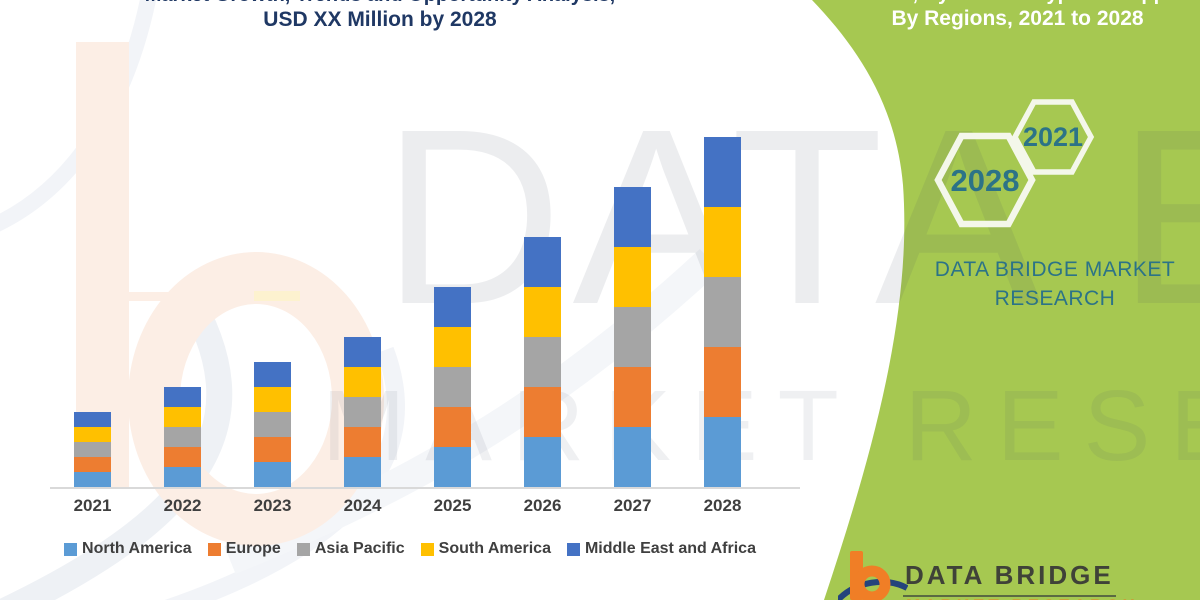  I want to click on legend-swatch-asia-pacific, so click(303, 549).